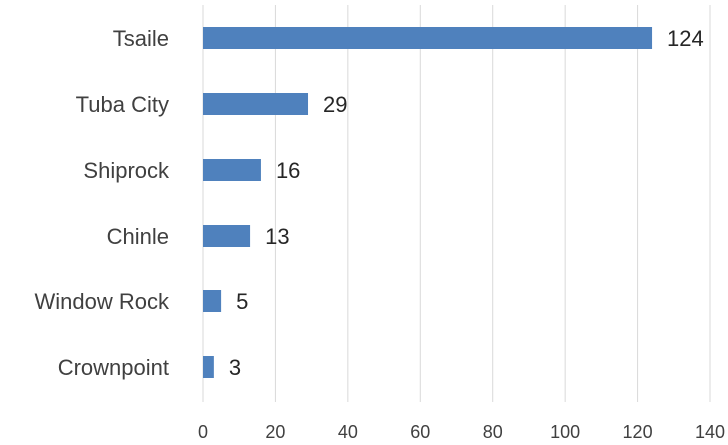 This screenshot has height=445, width=728. What do you see at coordinates (242, 301) in the screenshot?
I see `data-label-window-rock: 5` at bounding box center [242, 301].